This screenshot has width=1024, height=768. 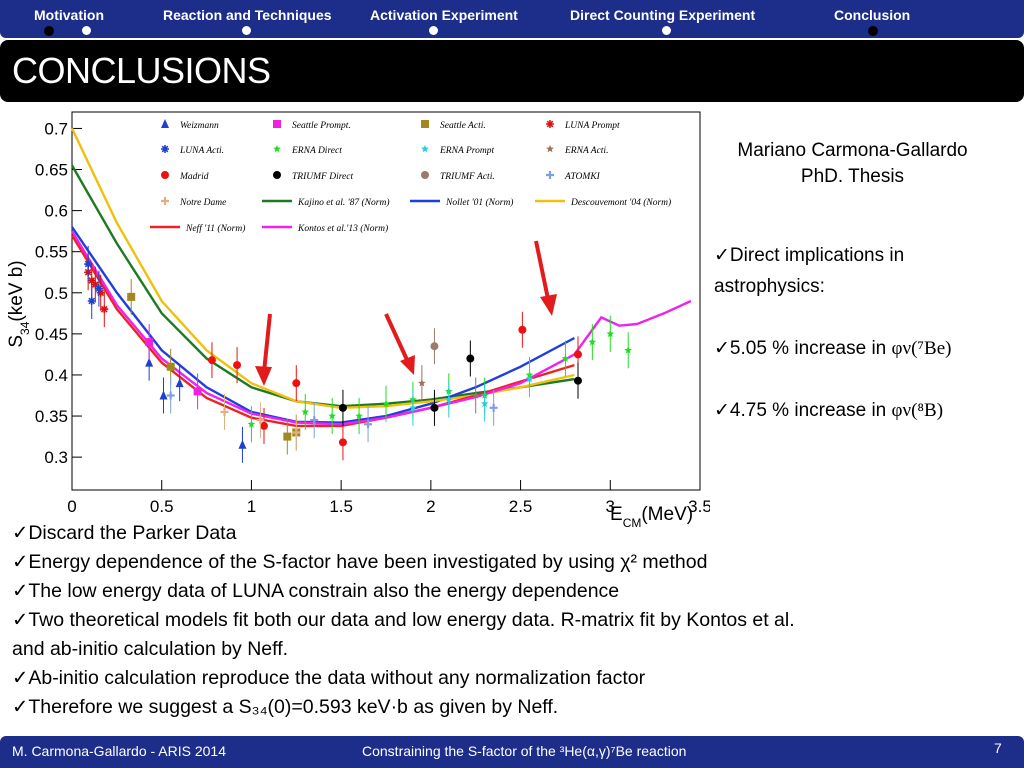 What do you see at coordinates (699, 506) in the screenshot?
I see `x-tick-label: 3.5` at bounding box center [699, 506].